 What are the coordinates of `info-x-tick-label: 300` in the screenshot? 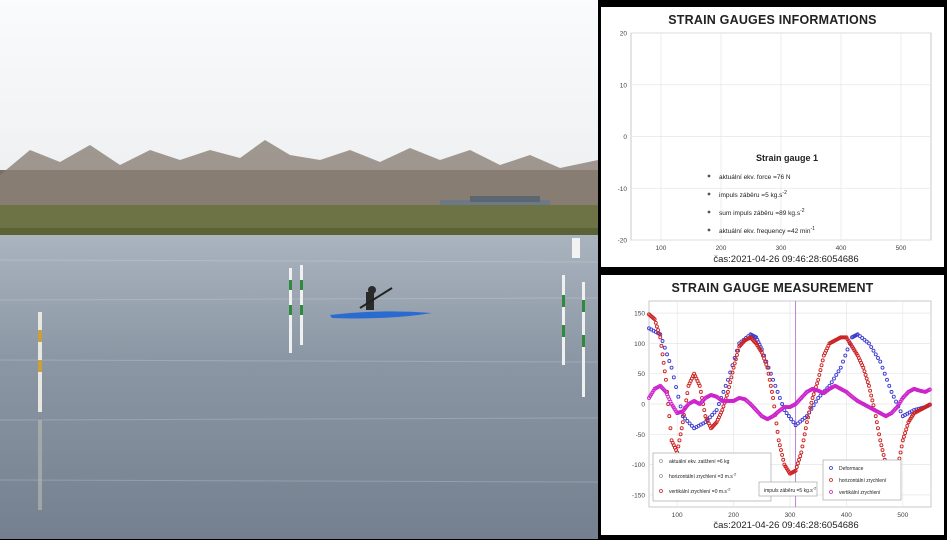 It's located at (781, 248).